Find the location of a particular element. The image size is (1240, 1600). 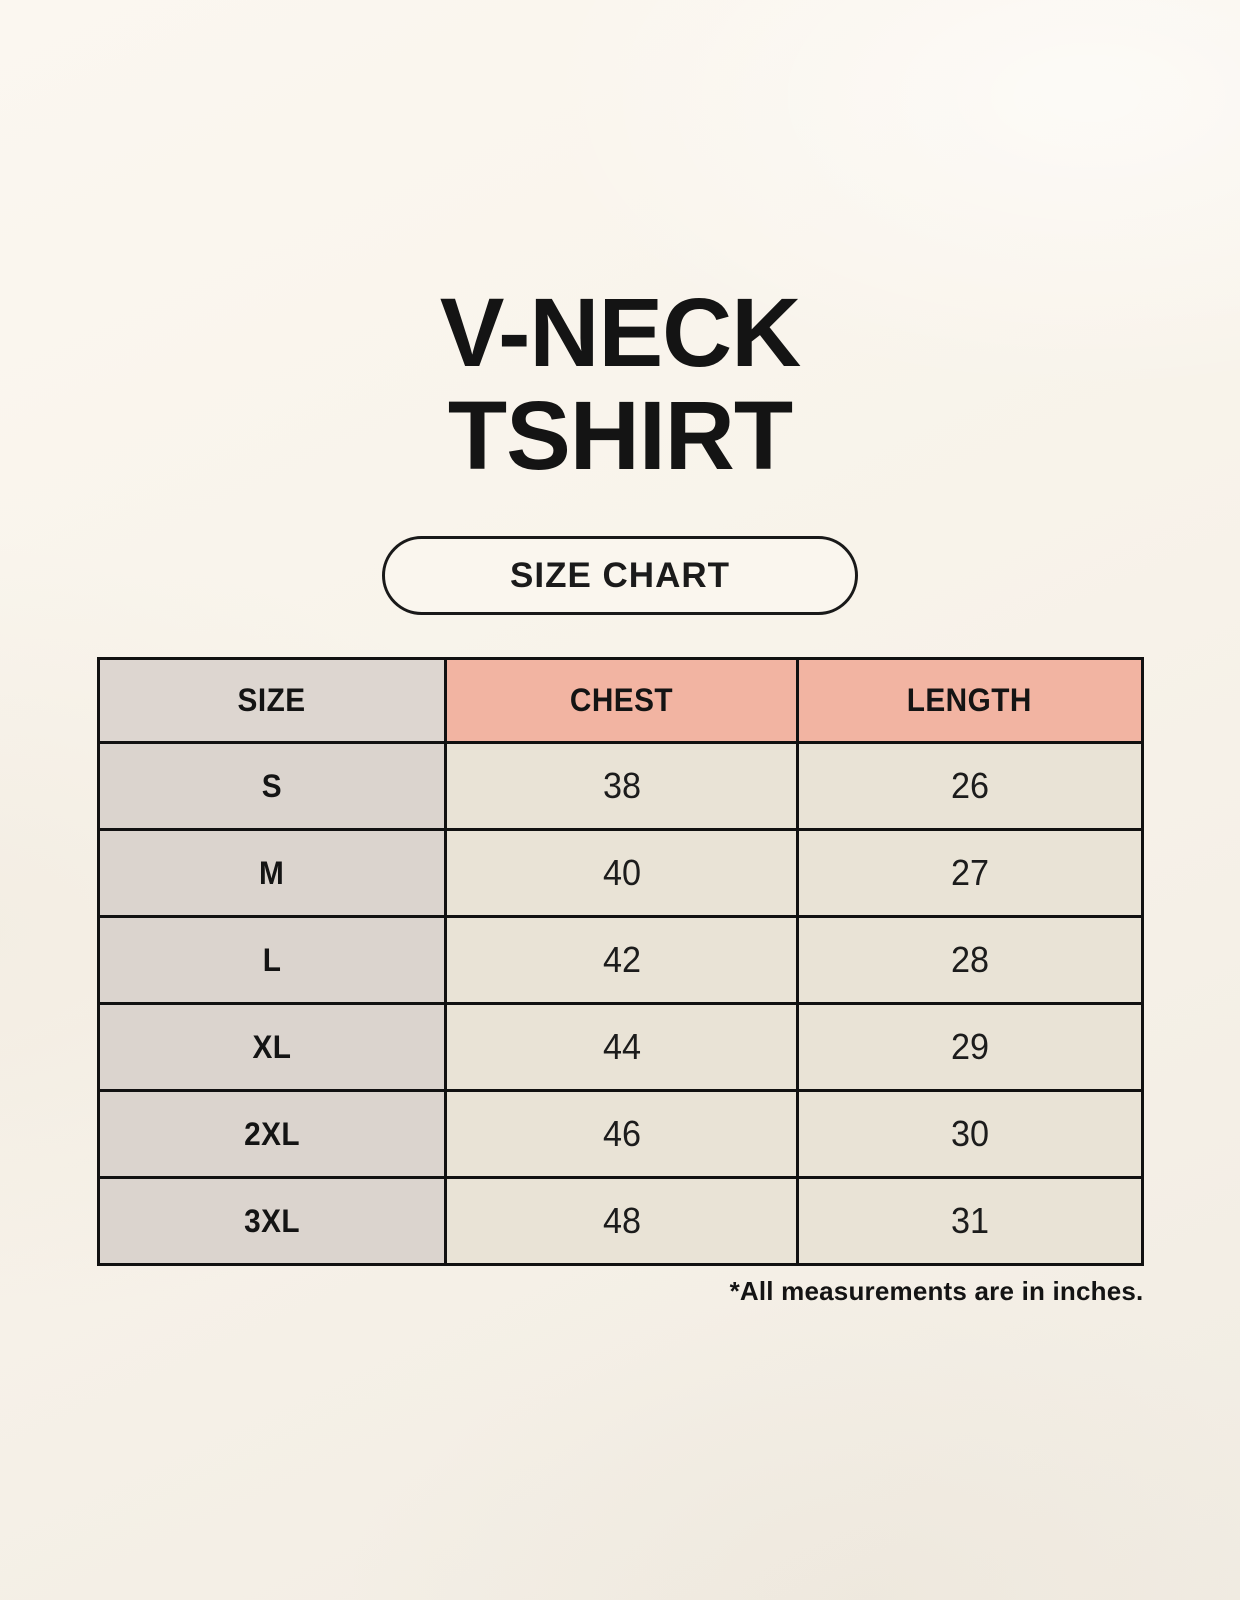

table-row: M 40 27 is located at coordinates (620, 873).